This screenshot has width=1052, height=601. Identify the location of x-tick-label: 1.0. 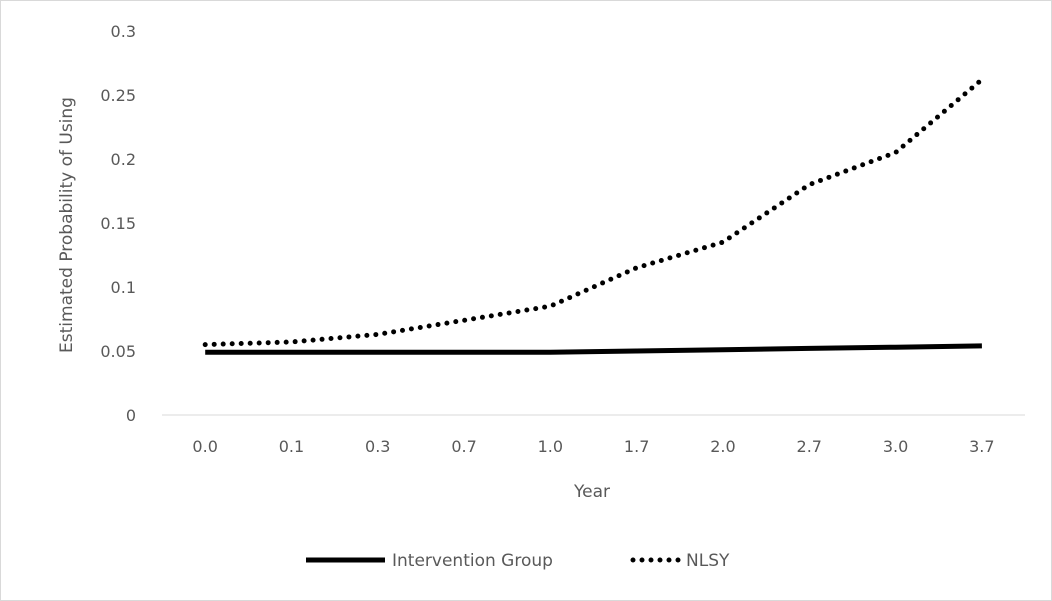
(550, 446).